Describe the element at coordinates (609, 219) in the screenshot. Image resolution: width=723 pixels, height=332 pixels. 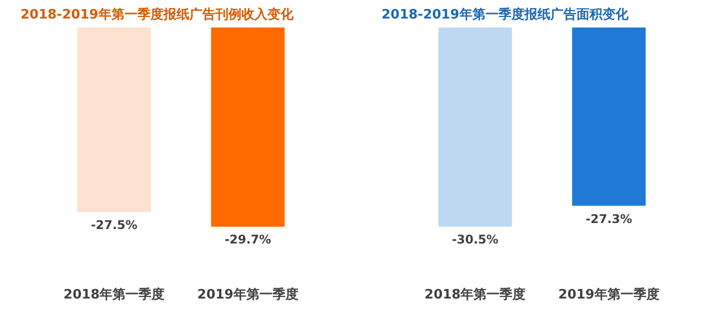
I see `data-label: -27.3%` at that location.